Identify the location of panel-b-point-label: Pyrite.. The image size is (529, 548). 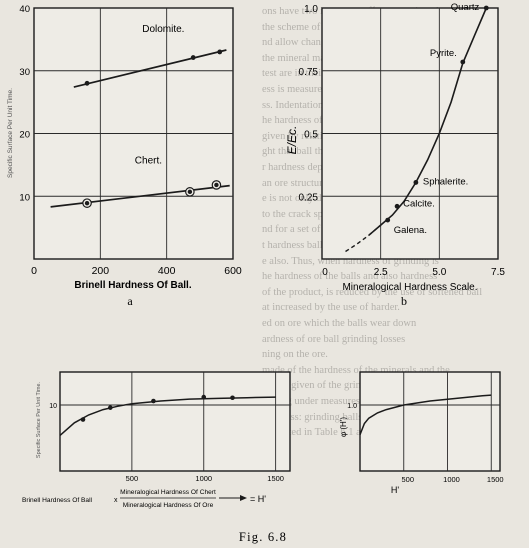
(443, 53).